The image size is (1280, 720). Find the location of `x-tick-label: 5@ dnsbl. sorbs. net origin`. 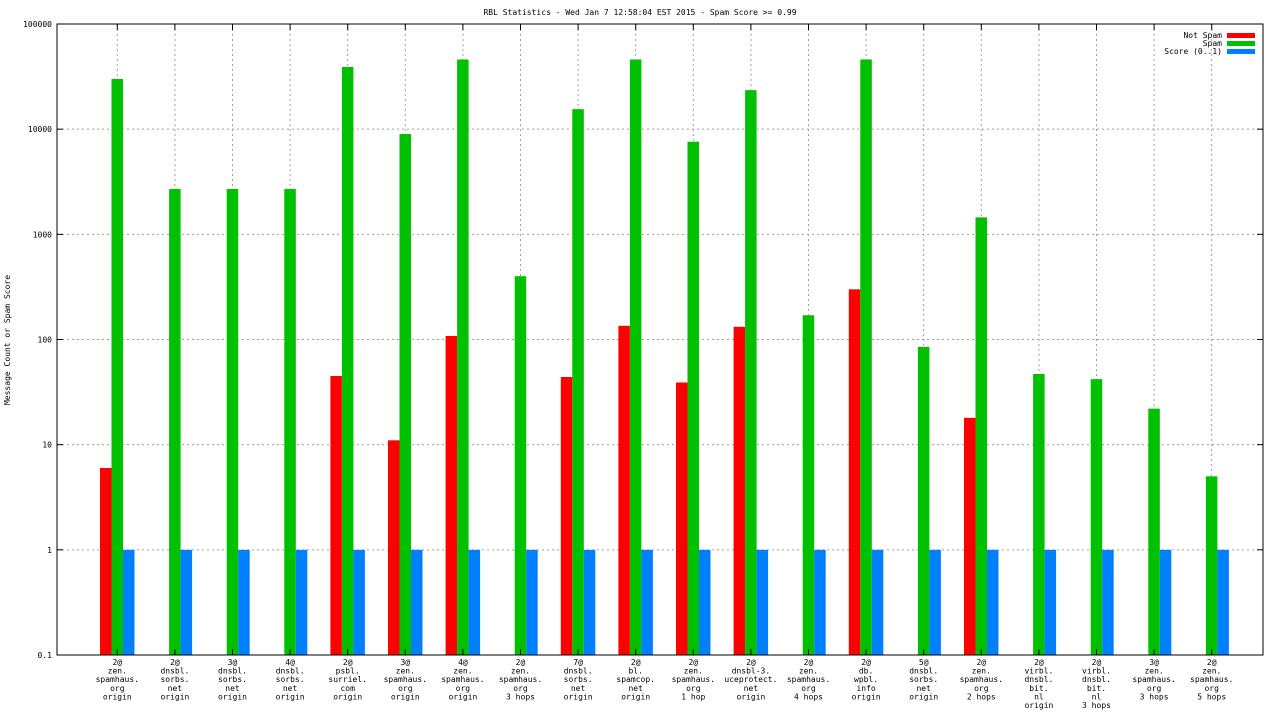

x-tick-label: 5@ dnsbl. sorbs. net origin is located at coordinates (923, 679).